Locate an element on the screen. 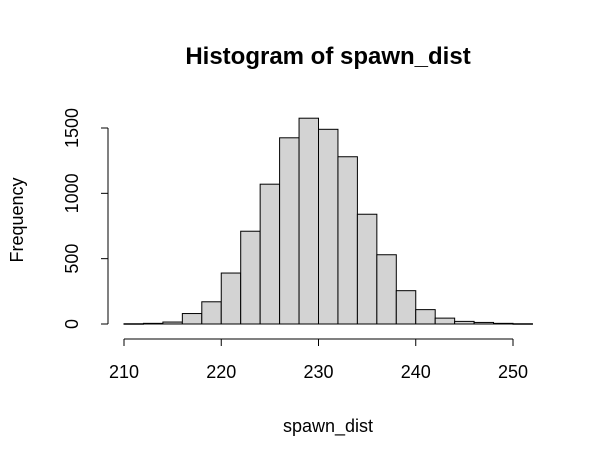 The height and width of the screenshot is (467, 605). chart-title: Histogram of spawn_dist is located at coordinates (327, 56).